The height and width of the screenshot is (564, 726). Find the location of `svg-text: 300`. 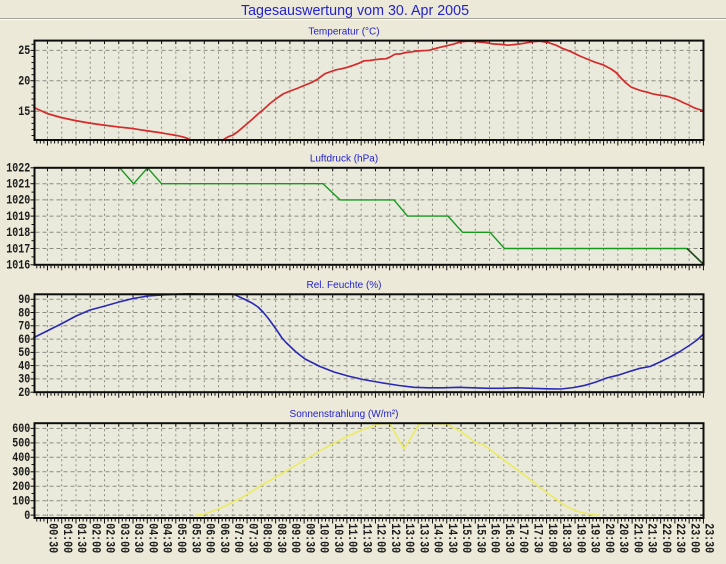

svg-text: 300 is located at coordinates (21, 473).